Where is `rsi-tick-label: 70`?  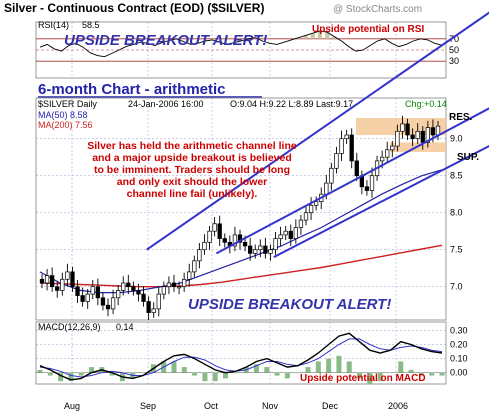
rsi-tick-label: 70 is located at coordinates (454, 39).